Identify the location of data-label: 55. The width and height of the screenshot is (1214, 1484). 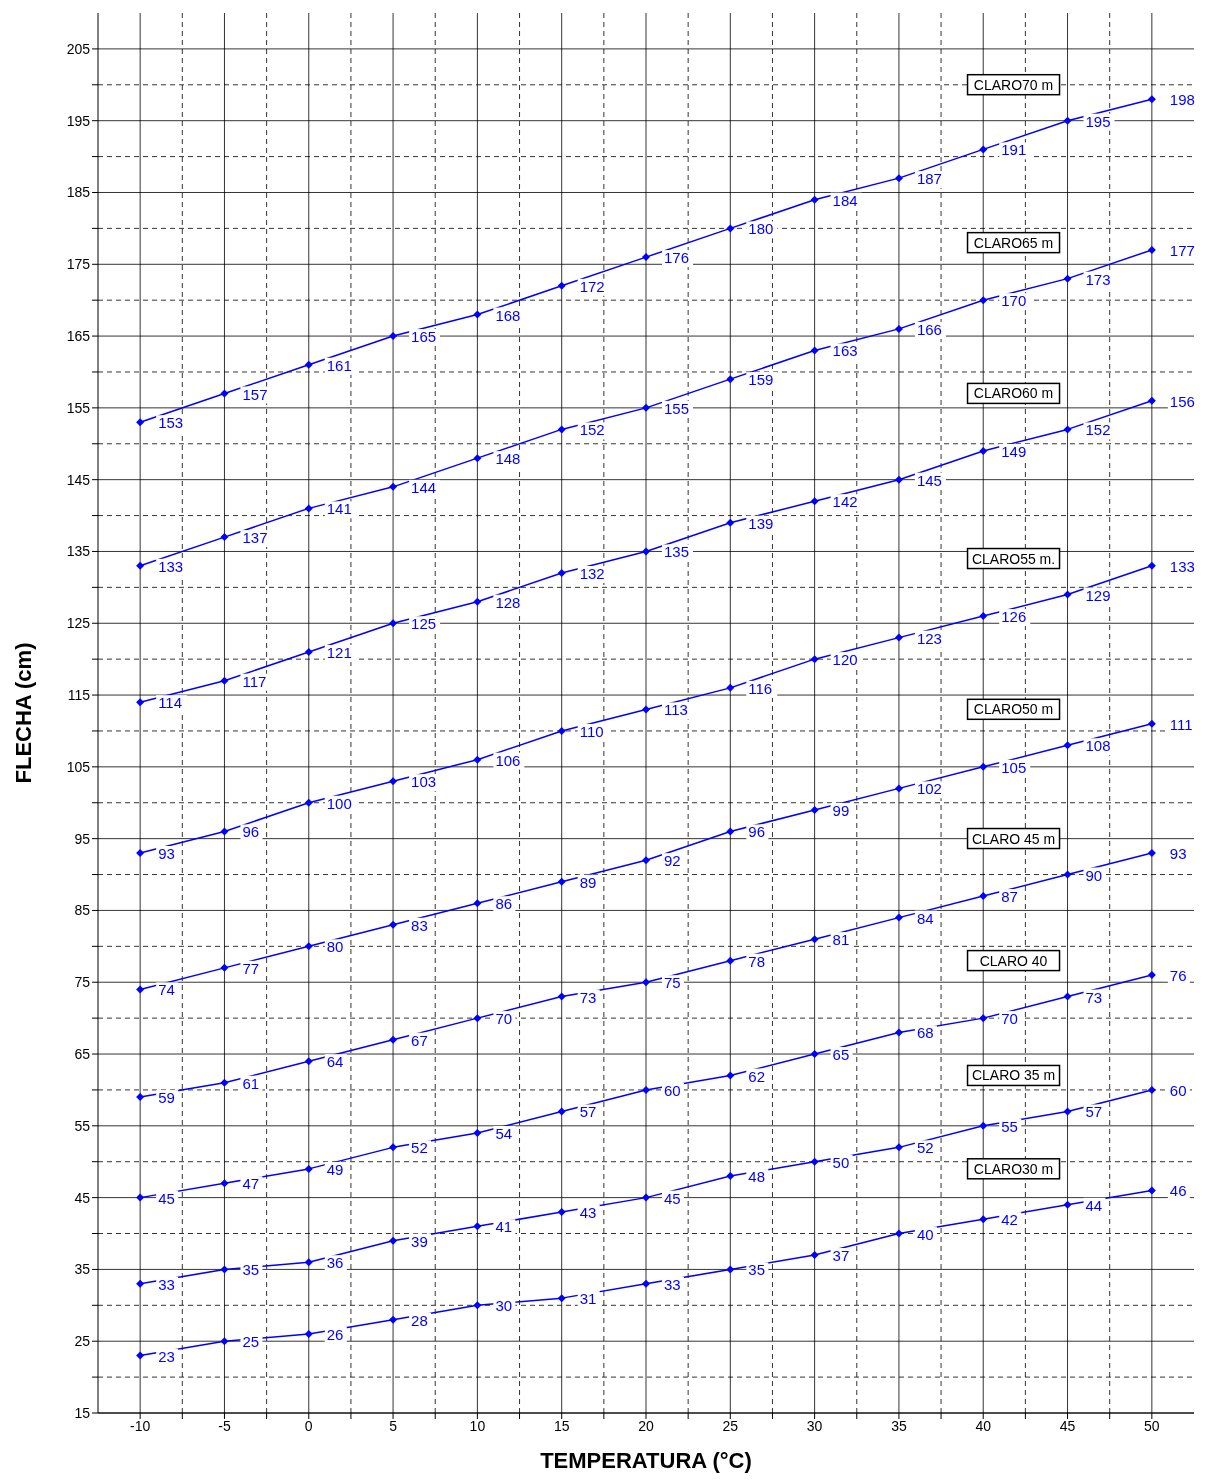
(1009, 1126).